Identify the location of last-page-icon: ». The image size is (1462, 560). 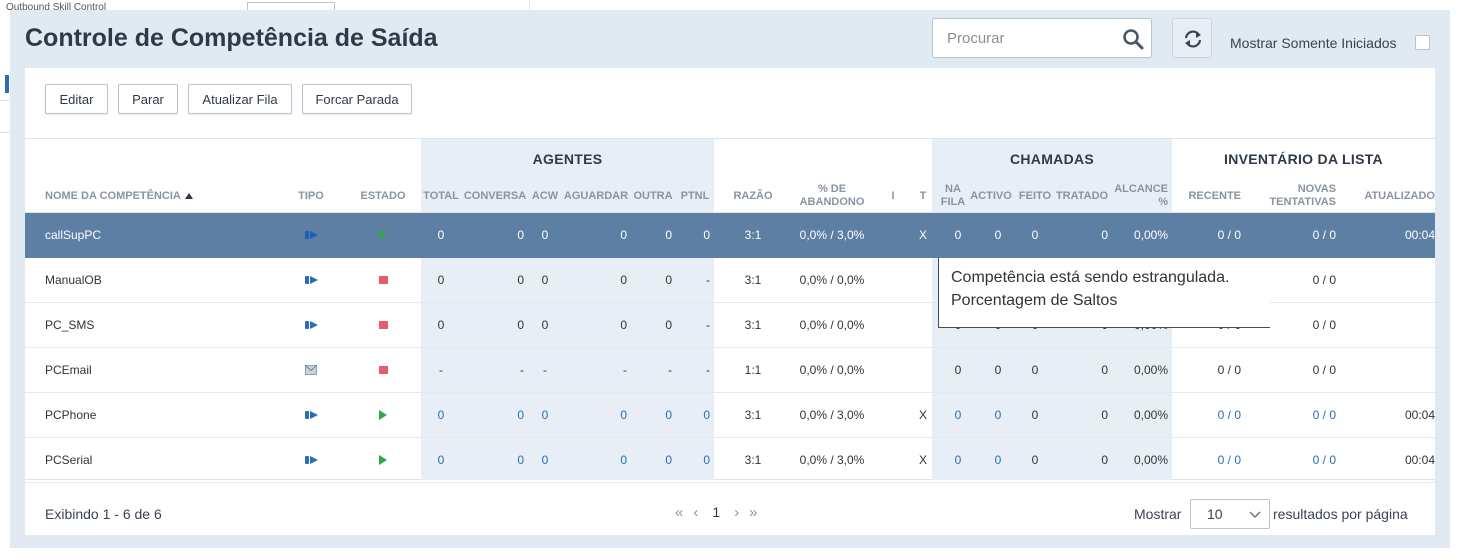
(753, 512).